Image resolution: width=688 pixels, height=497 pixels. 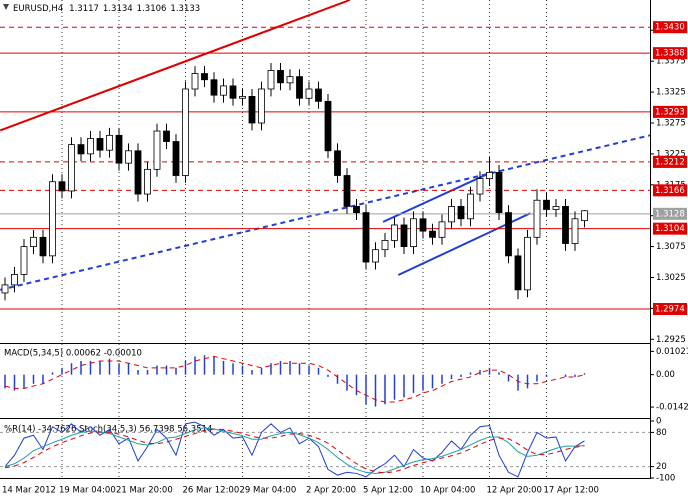 I want to click on symbol-icon, so click(x=6, y=7).